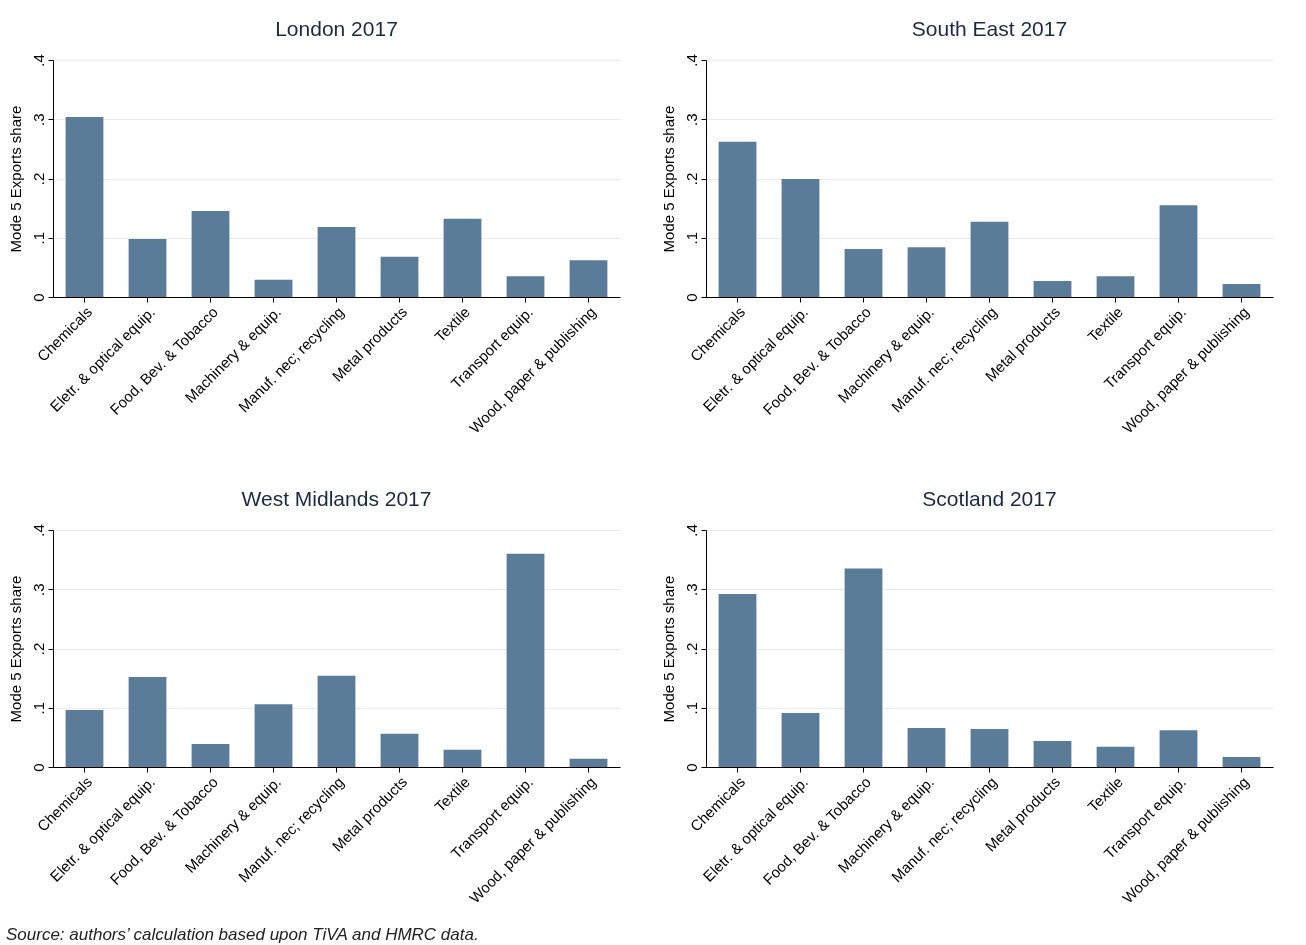  I want to click on chart-title: Scotland 2017, so click(989, 498).